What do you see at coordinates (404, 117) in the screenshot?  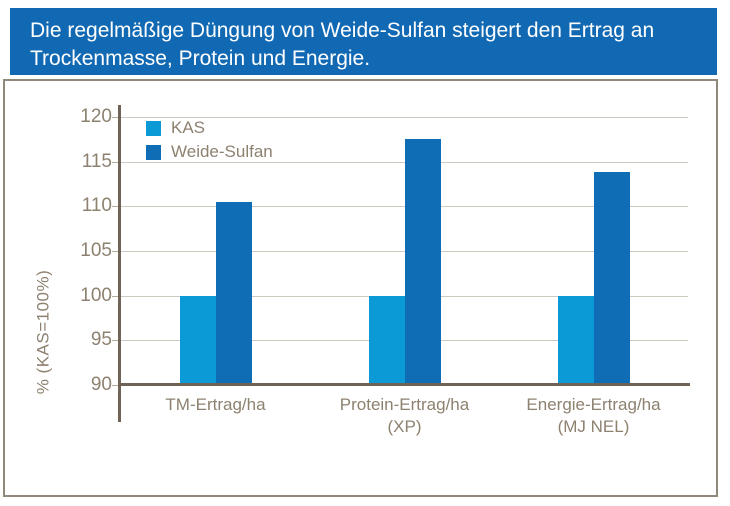 I see `gridline` at bounding box center [404, 117].